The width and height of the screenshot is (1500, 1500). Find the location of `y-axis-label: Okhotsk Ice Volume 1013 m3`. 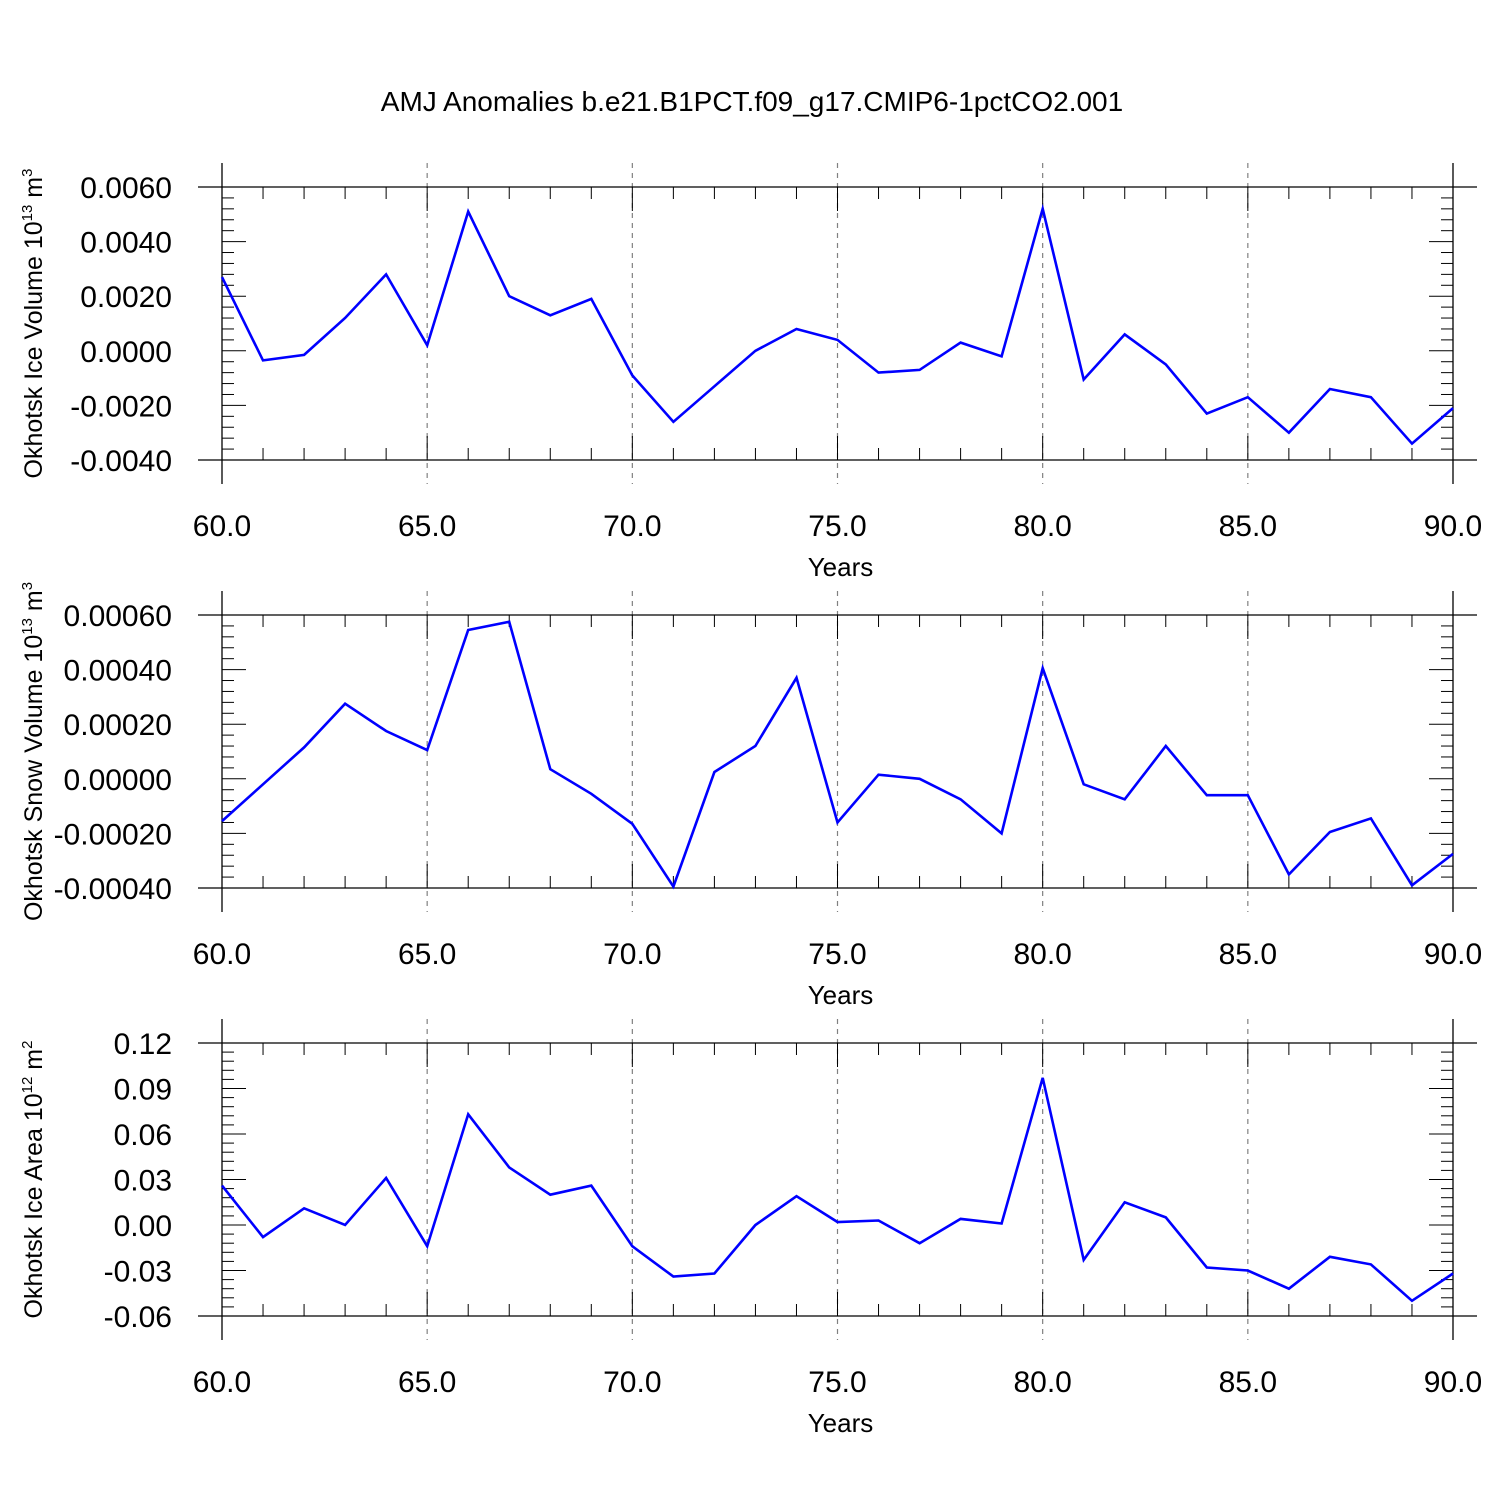

y-axis-label: Okhotsk Ice Volume 1013 m3 is located at coordinates (33, 324).